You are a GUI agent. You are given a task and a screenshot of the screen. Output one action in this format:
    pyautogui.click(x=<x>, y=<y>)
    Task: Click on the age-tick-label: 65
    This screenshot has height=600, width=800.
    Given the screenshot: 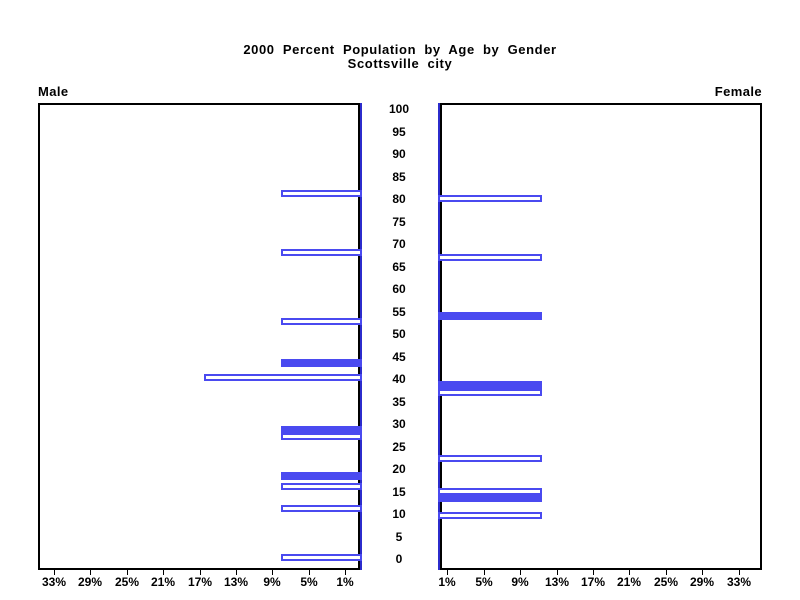 What is the action you would take?
    pyautogui.click(x=399, y=267)
    